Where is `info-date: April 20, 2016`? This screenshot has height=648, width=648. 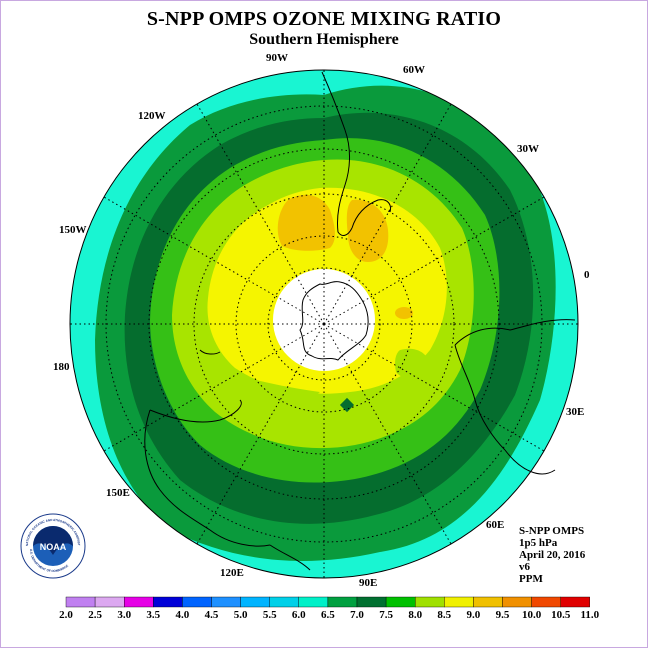 info-date: April 20, 2016 is located at coordinates (552, 555).